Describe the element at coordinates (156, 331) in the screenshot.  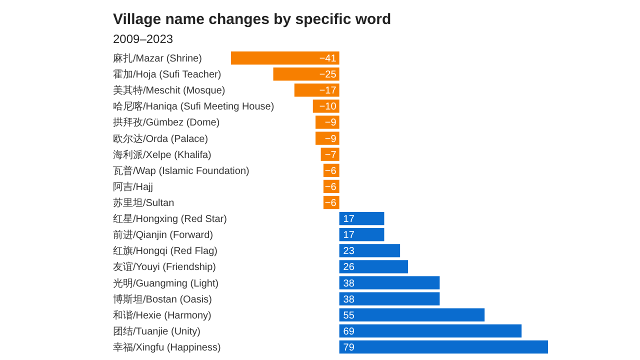
I see `y-tick-label: 团结/Tuanjie (Unity)` at that location.